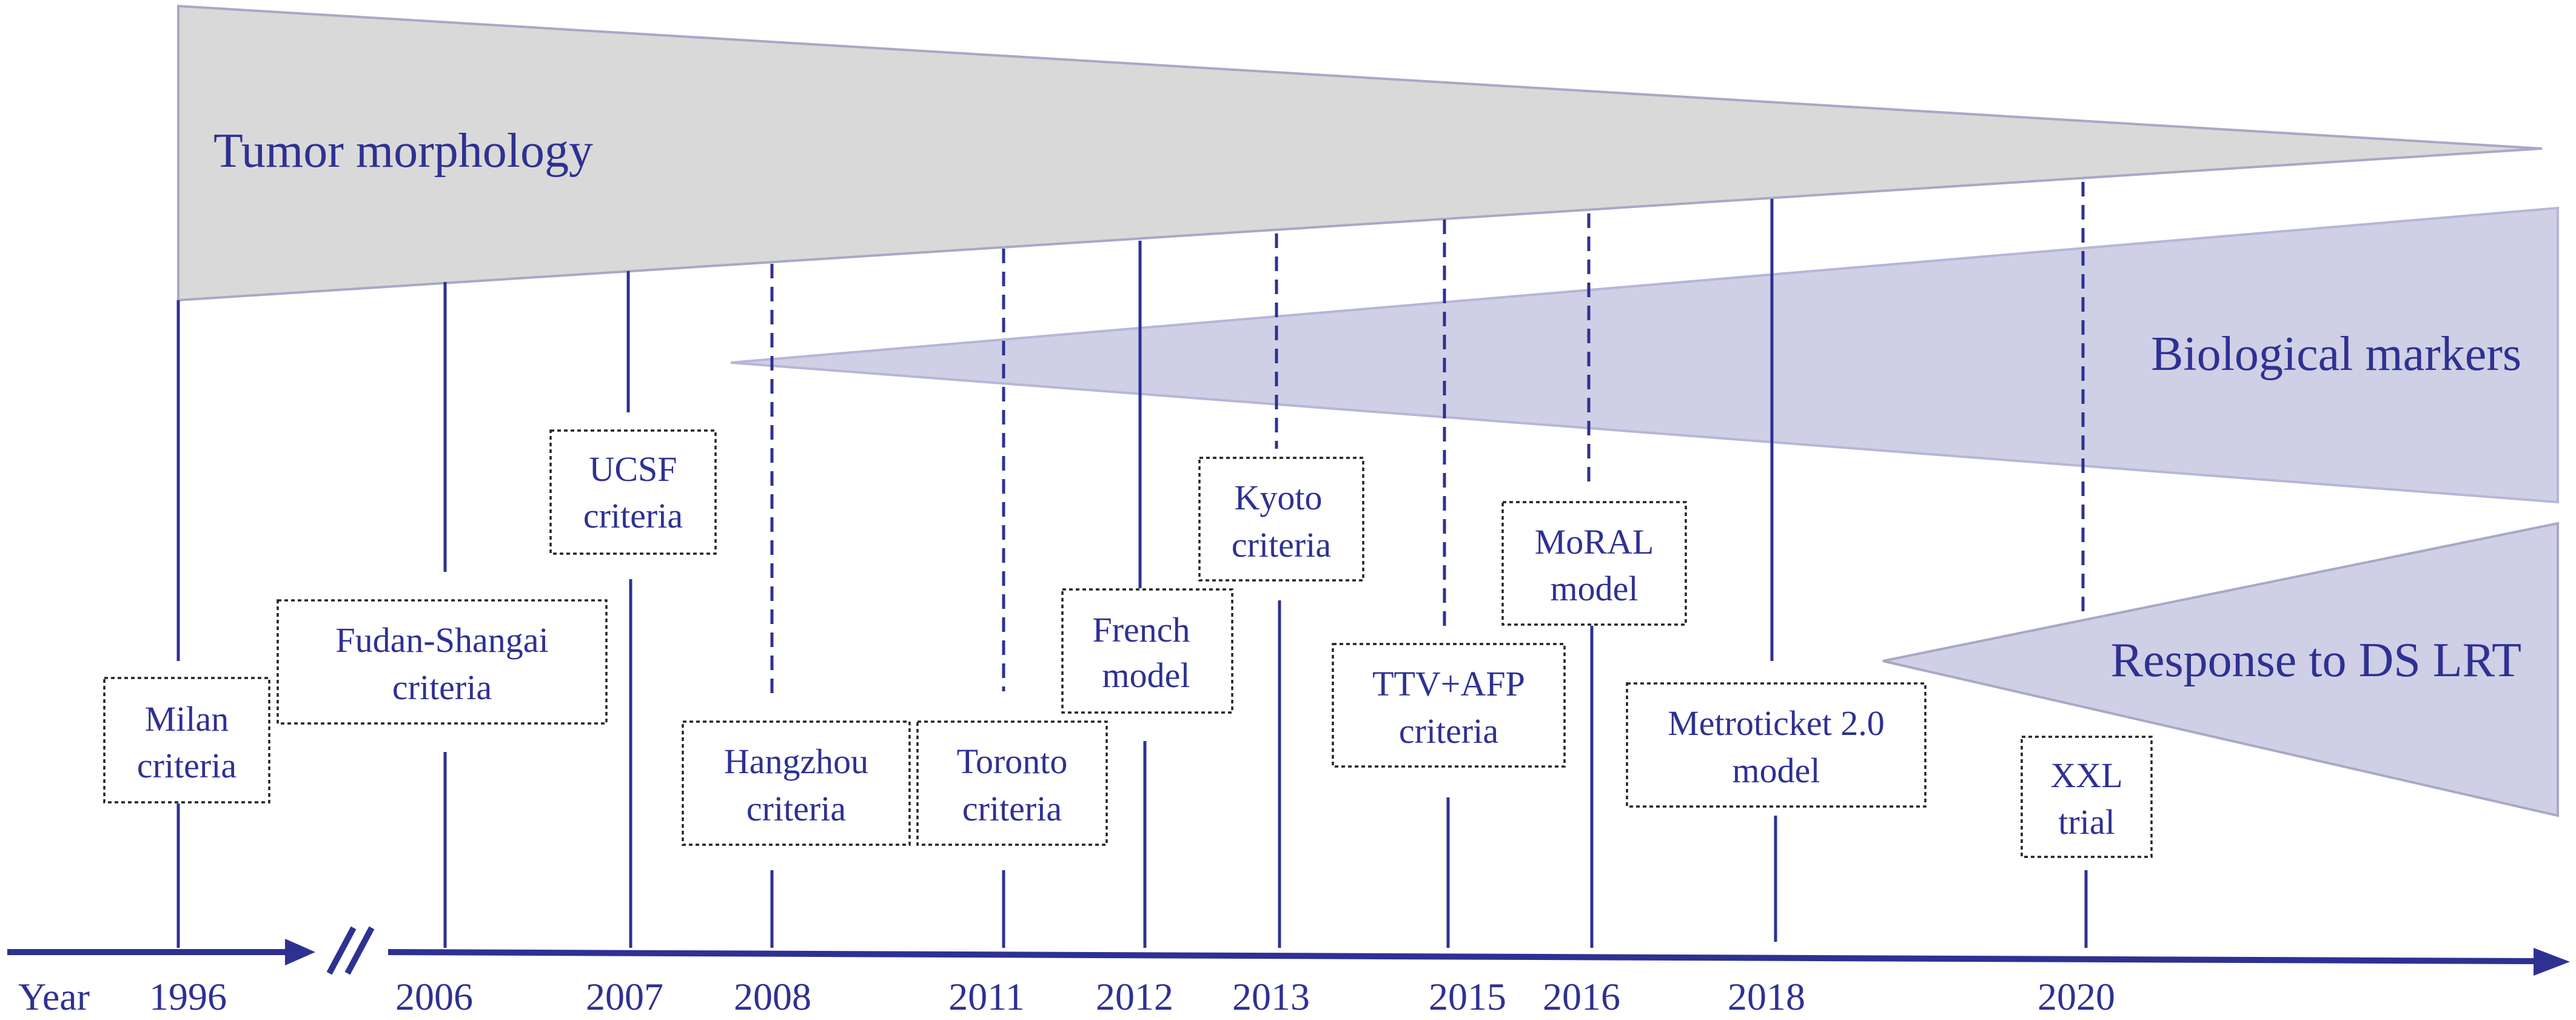  What do you see at coordinates (1595, 542) in the screenshot?
I see `criteria-moral-line1: MoRAL` at bounding box center [1595, 542].